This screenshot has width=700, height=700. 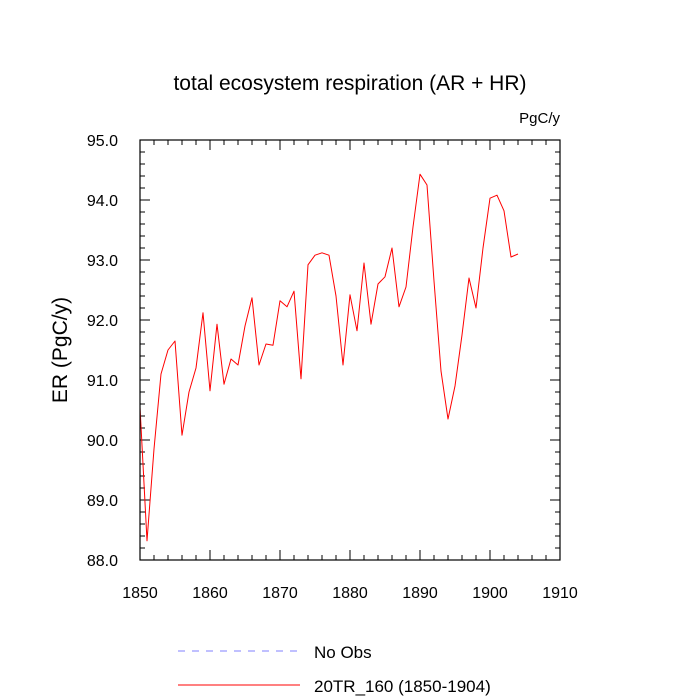 I want to click on y-tick-label: 91.0, so click(x=102, y=381).